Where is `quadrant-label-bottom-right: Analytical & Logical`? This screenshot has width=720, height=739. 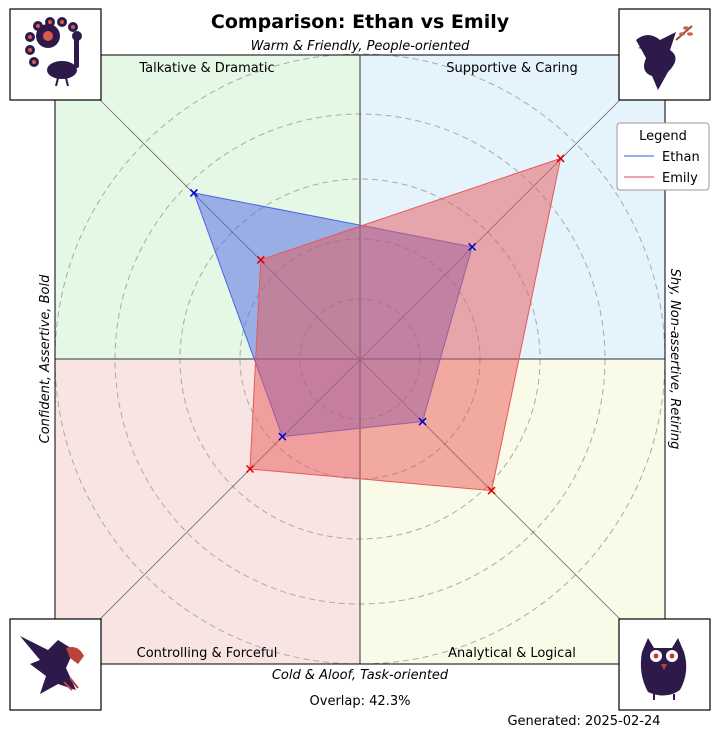
quadrant-label-bottom-right: Analytical & Logical is located at coordinates (512, 653).